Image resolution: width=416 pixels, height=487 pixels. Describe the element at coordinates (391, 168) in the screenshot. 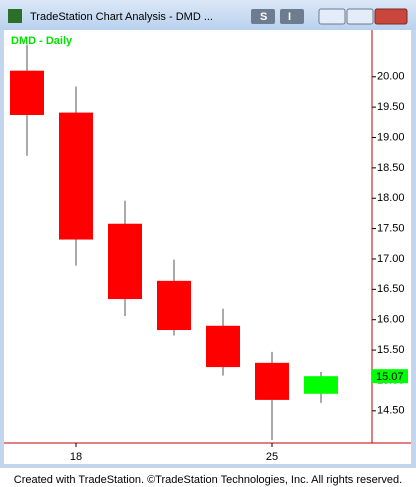

I see `y-tick-label: 18.50` at that location.